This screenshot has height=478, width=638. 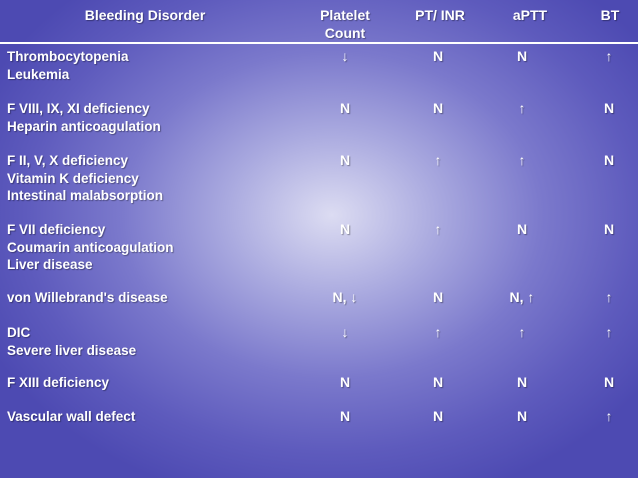 I want to click on header-platelet-line2: Count, so click(x=345, y=33).